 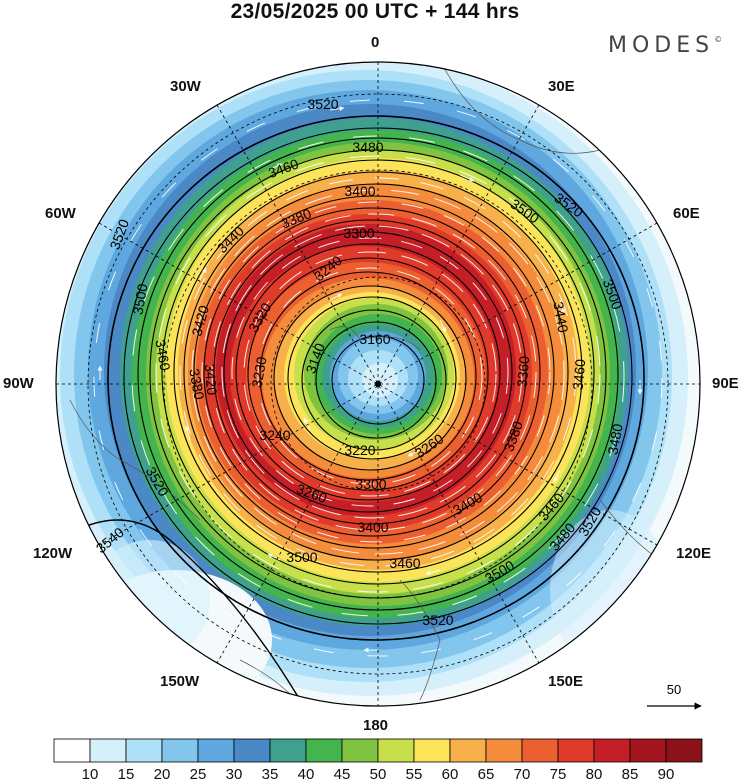 I want to click on legend-tick-label: 50, so click(x=378, y=774).